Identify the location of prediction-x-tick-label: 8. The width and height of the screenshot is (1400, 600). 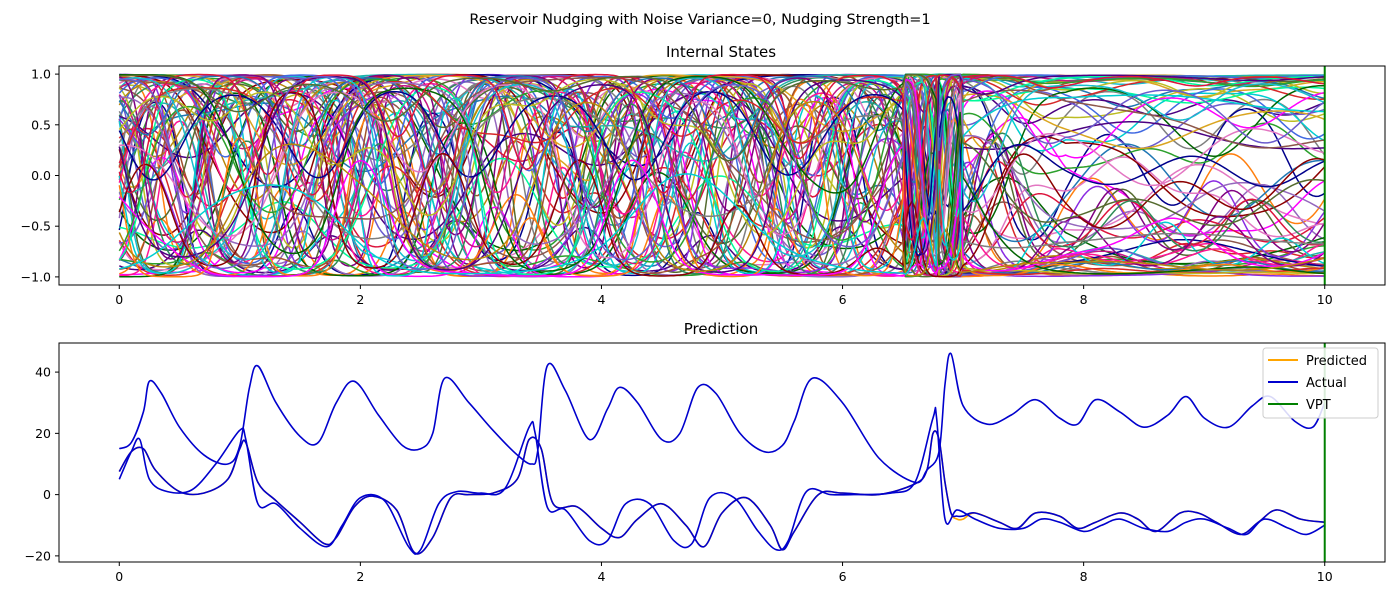
(1084, 576).